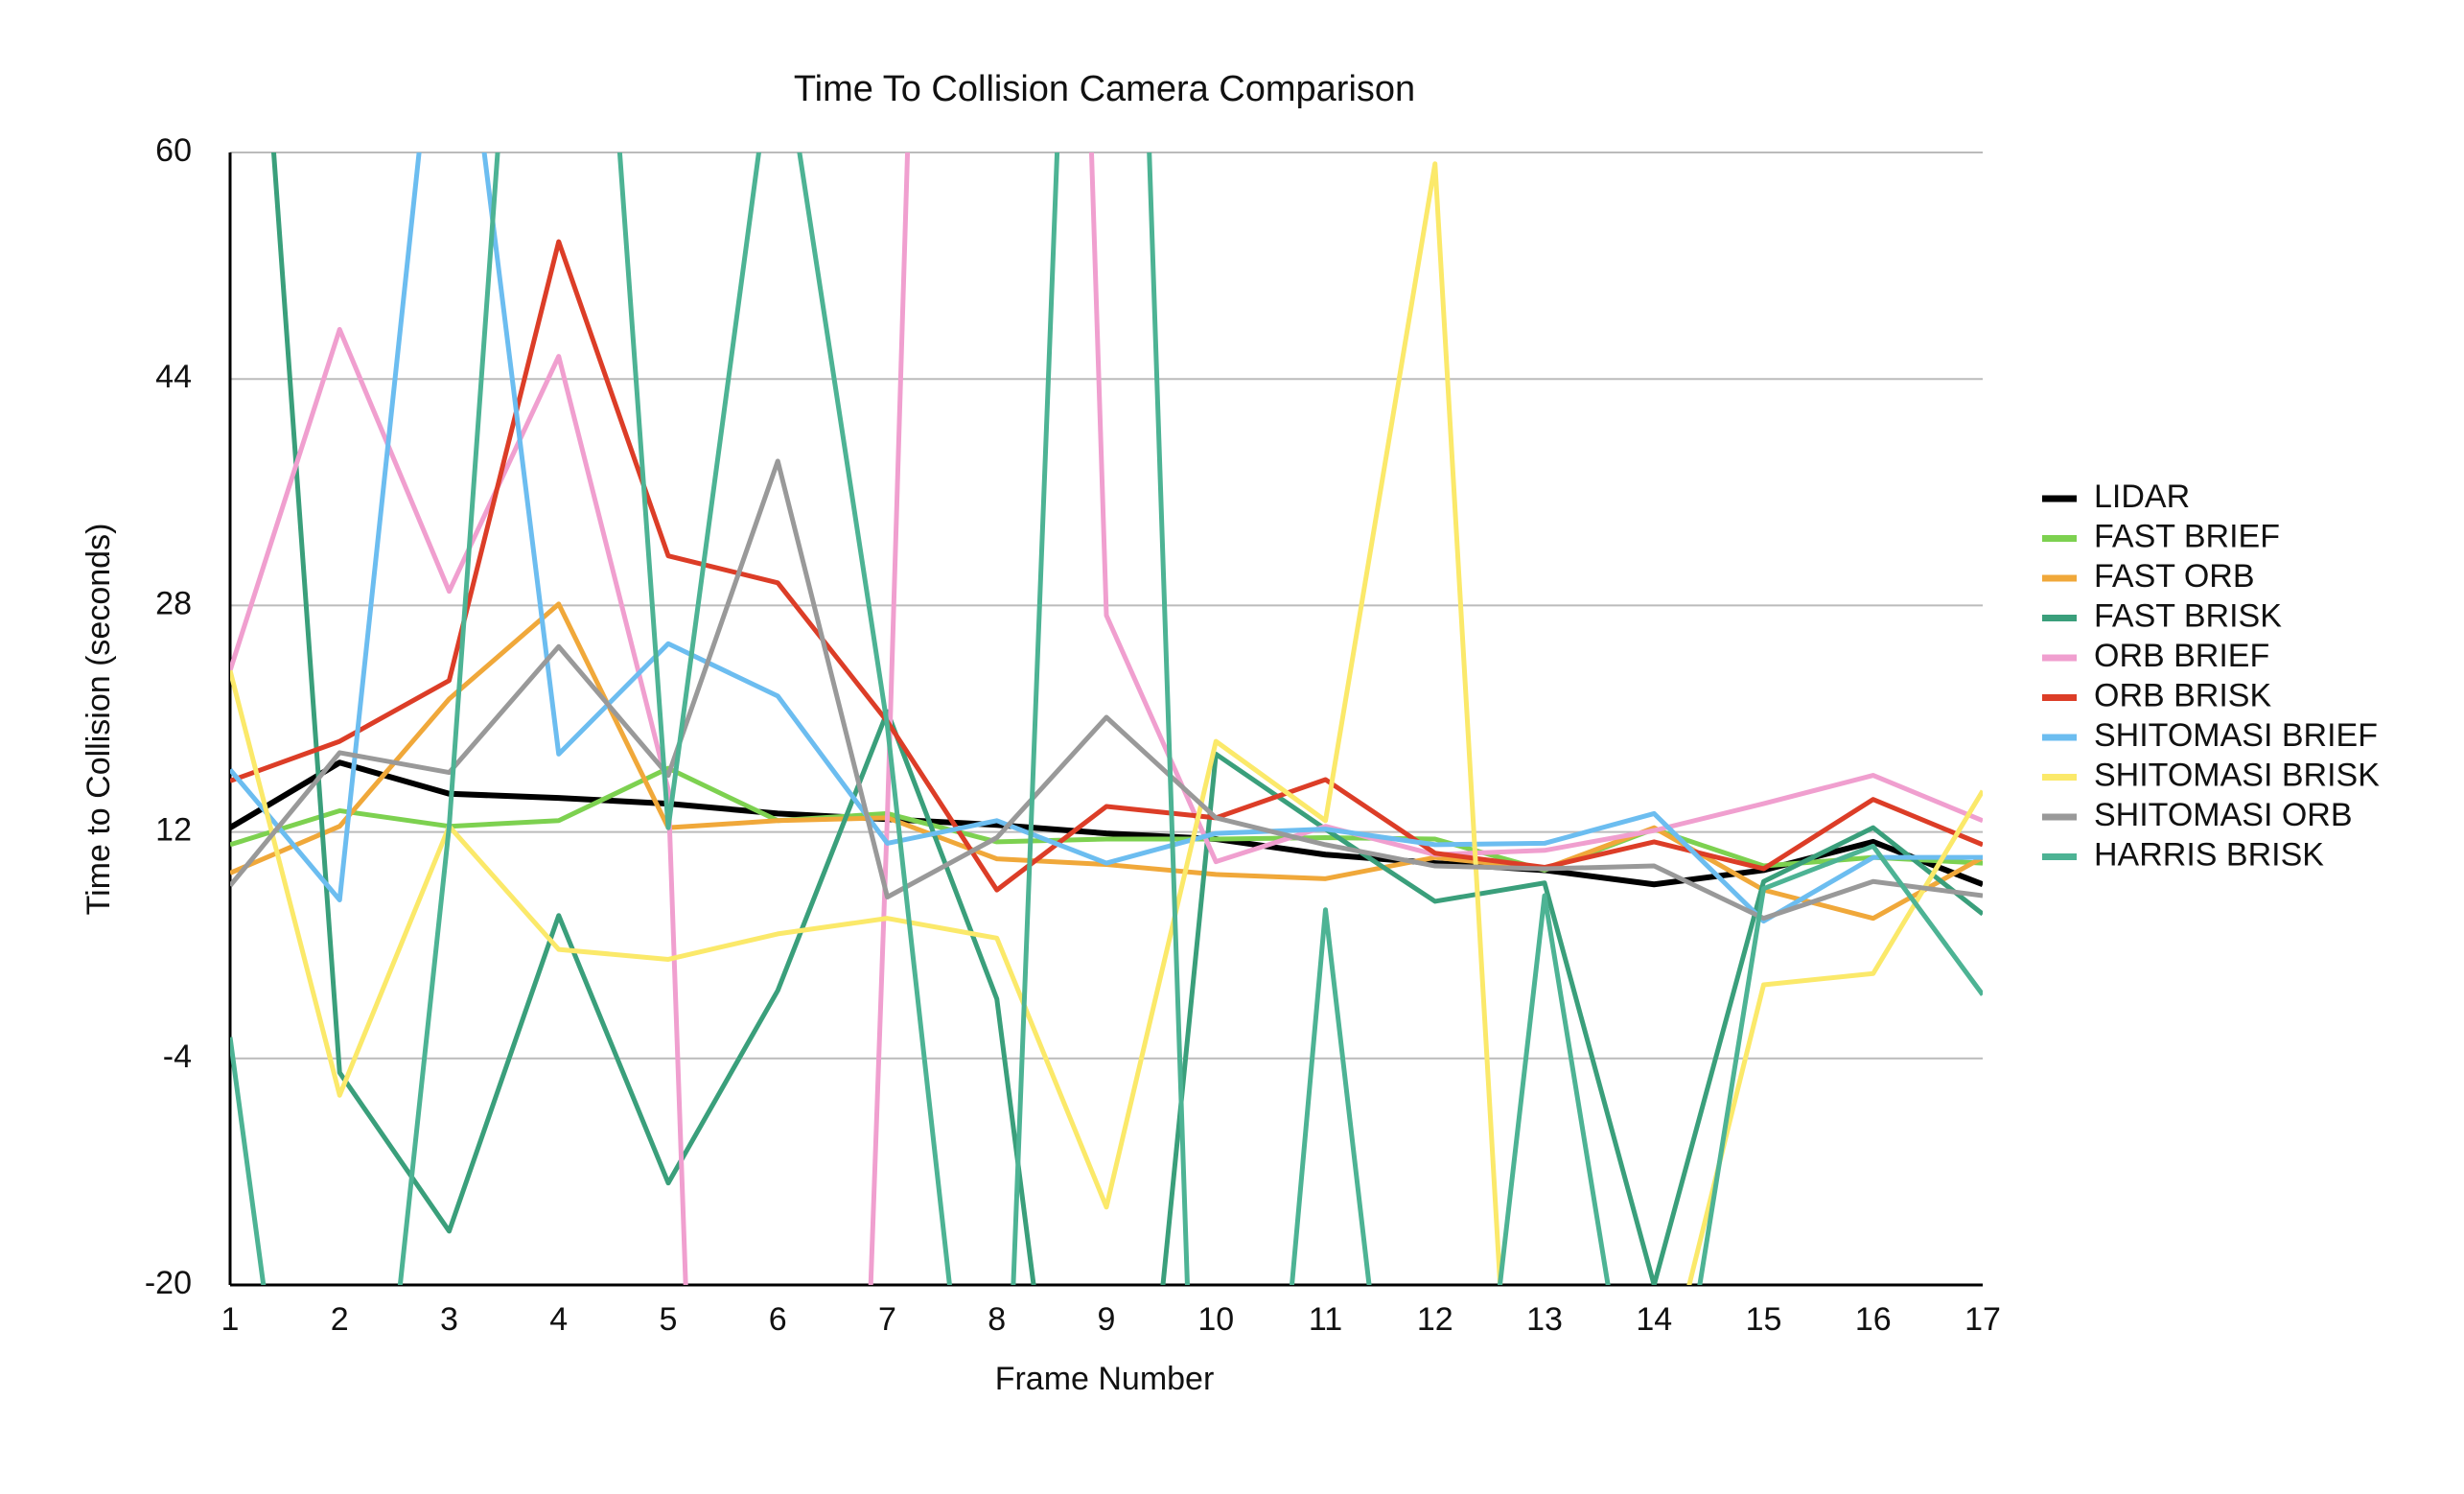 This screenshot has width=2464, height=1494. Describe the element at coordinates (2223, 815) in the screenshot. I see `legend-label: SHITOMASI ORB` at that location.